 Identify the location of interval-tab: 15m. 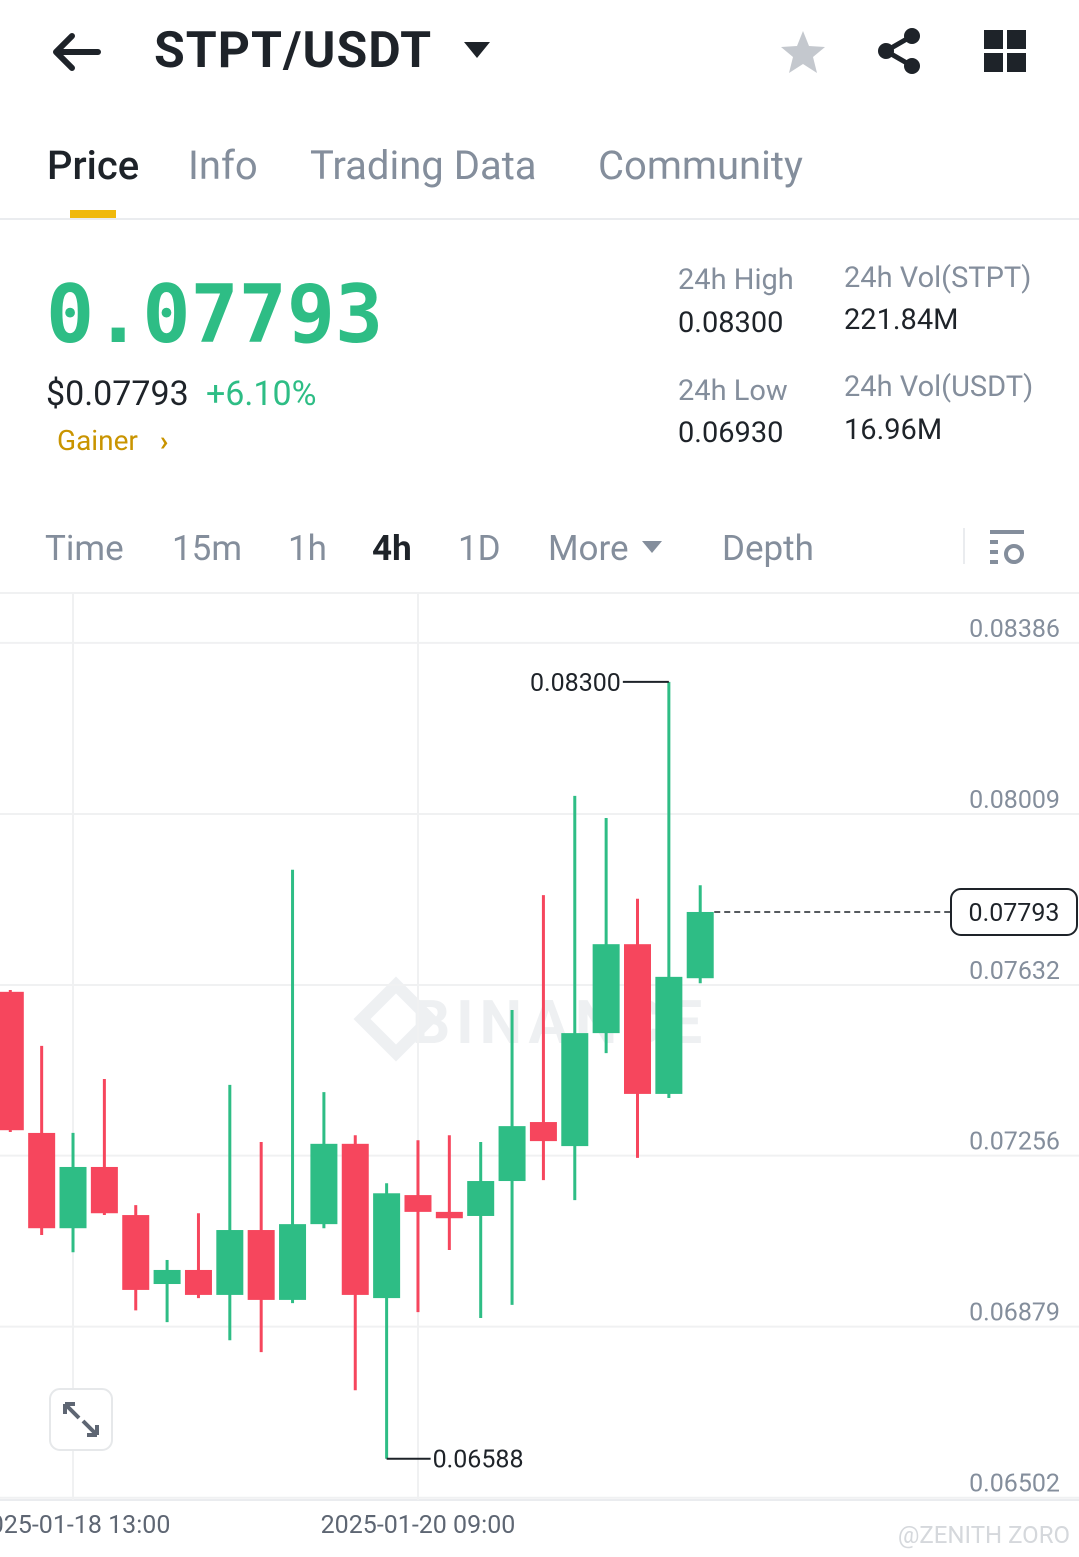
(207, 548).